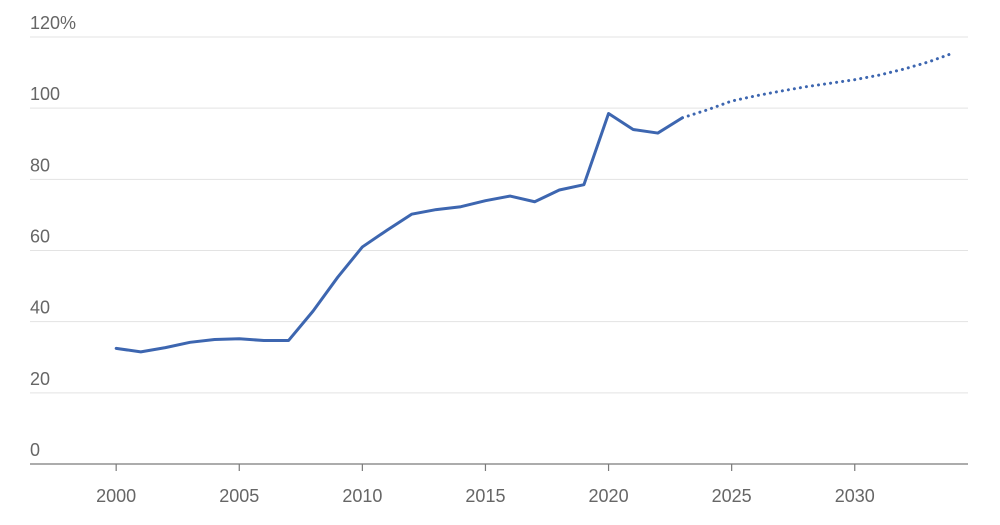 The image size is (1000, 525). I want to click on y-tick-label-120: 120%, so click(53, 23).